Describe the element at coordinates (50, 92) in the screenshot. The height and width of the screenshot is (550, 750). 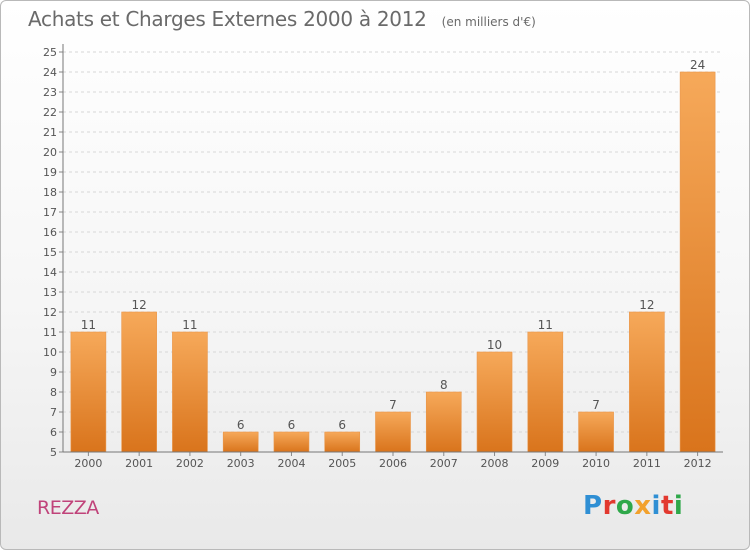
I see `y-tick-label: 23` at that location.